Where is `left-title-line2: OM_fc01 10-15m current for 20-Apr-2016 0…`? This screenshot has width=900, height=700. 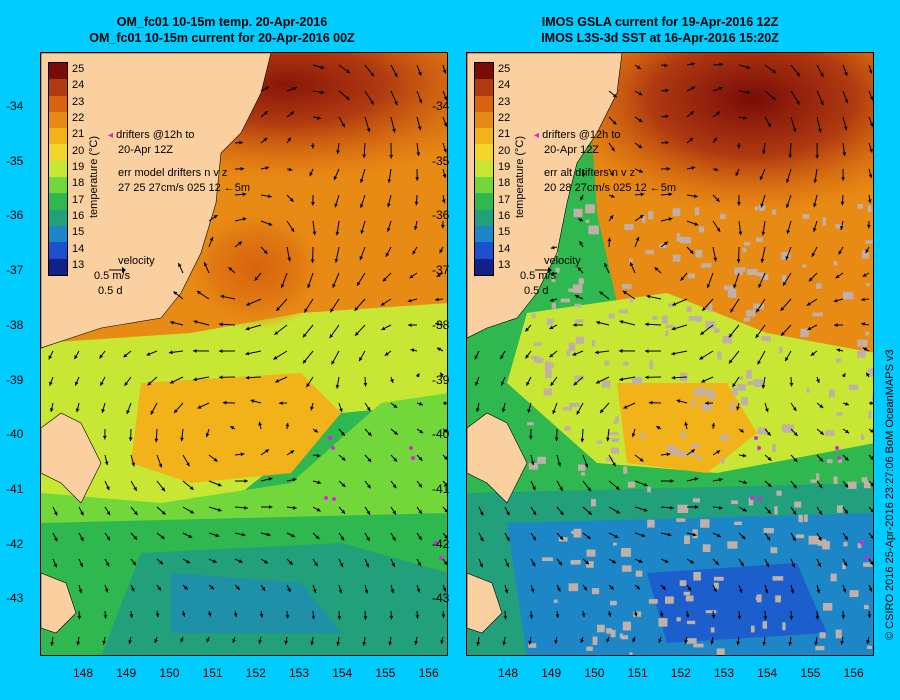
left-title-line2: OM_fc01 10-15m current for 20-Apr-2016 0… is located at coordinates (222, 38).